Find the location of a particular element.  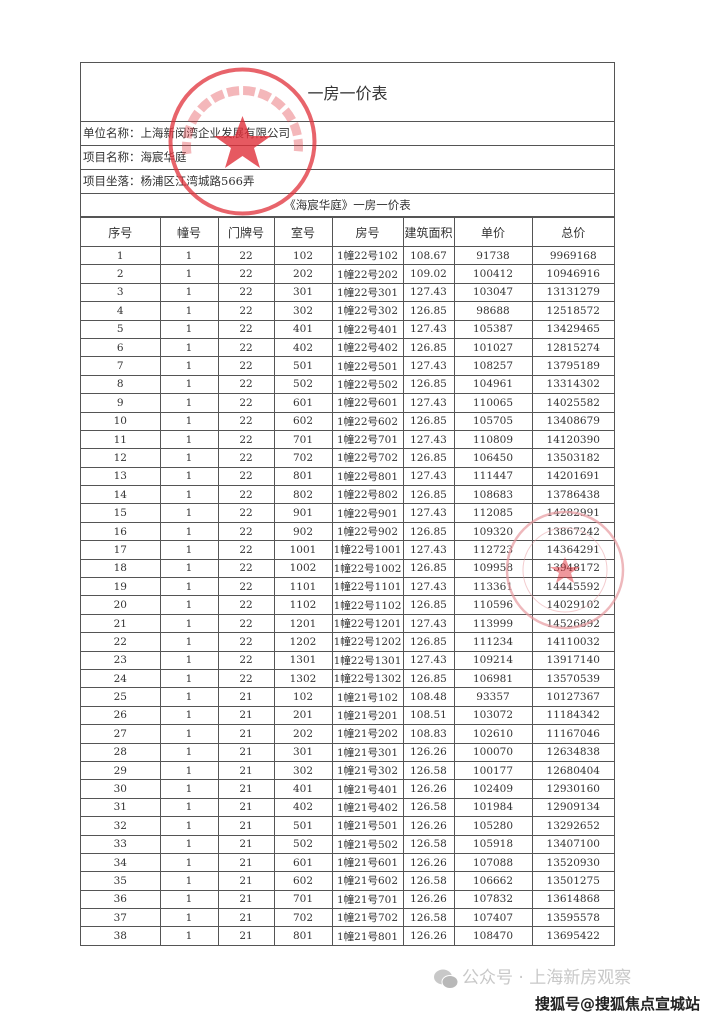

table-cell: 201 is located at coordinates (303, 715).